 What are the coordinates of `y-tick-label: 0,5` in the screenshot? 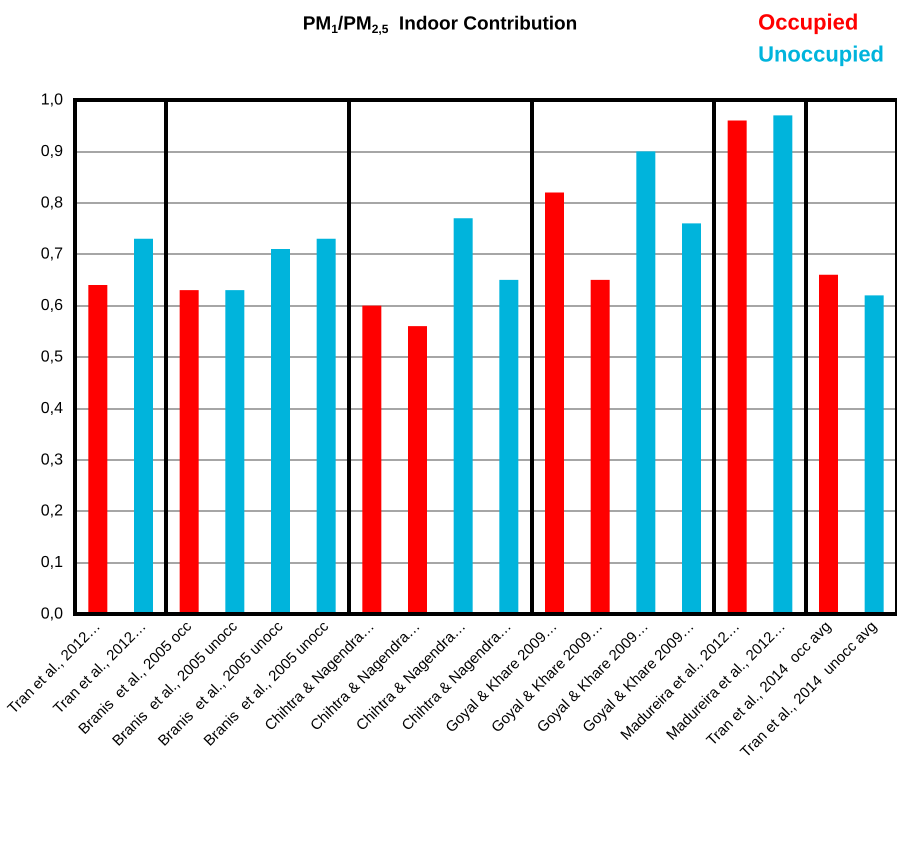 It's located at (52, 357).